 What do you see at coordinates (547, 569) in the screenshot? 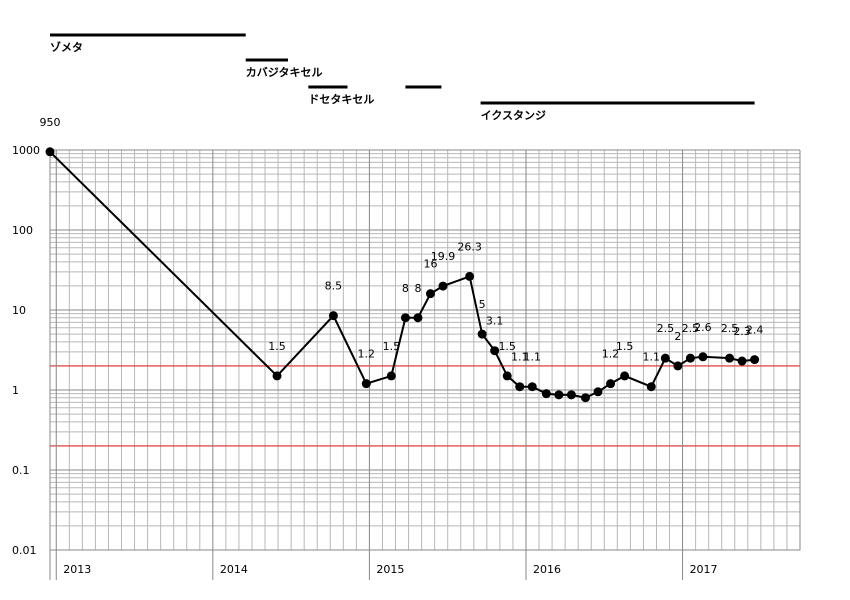
I see `x-tick-label: 2016` at bounding box center [547, 569].